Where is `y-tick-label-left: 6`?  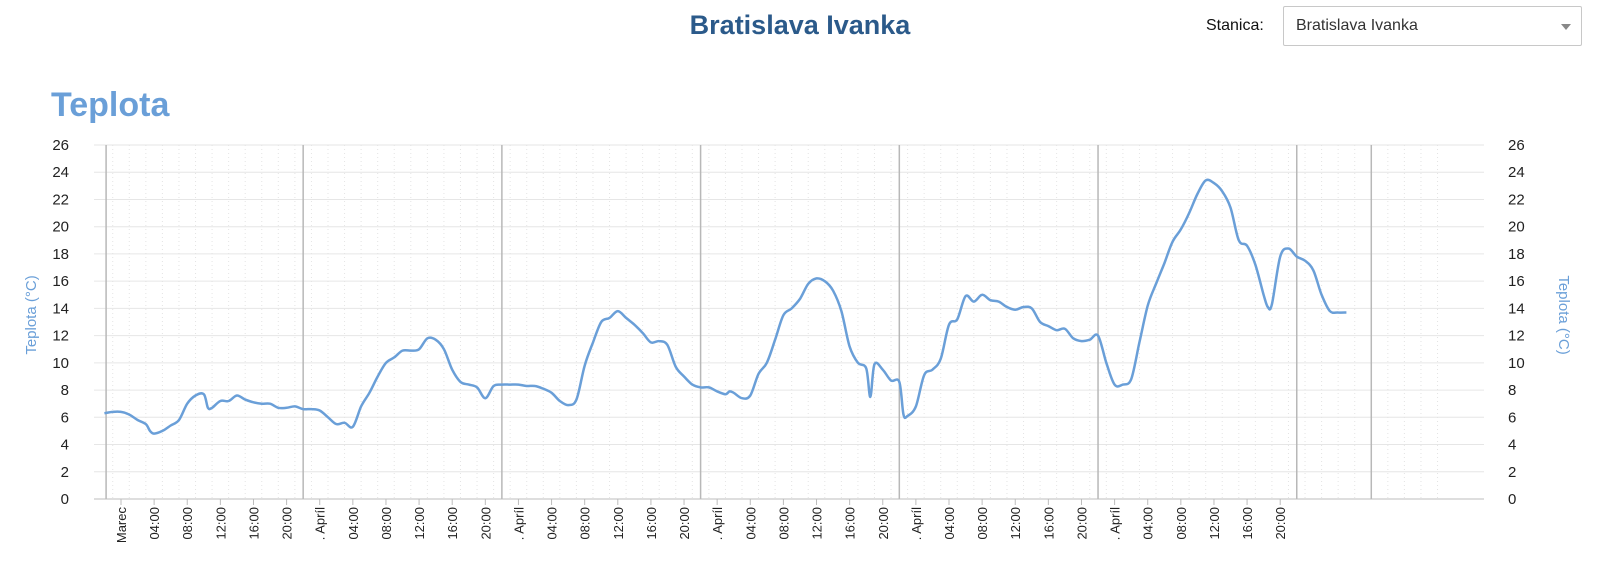 y-tick-label-left: 6 is located at coordinates (65, 417).